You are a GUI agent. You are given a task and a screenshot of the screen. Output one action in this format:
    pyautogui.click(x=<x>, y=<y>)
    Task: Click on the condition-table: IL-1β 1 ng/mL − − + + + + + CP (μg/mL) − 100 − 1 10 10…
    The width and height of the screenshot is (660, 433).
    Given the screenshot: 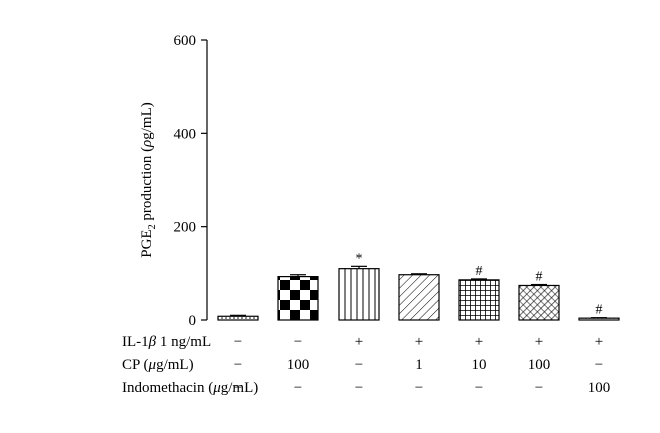 What is the action you would take?
    pyautogui.click(x=366, y=365)
    